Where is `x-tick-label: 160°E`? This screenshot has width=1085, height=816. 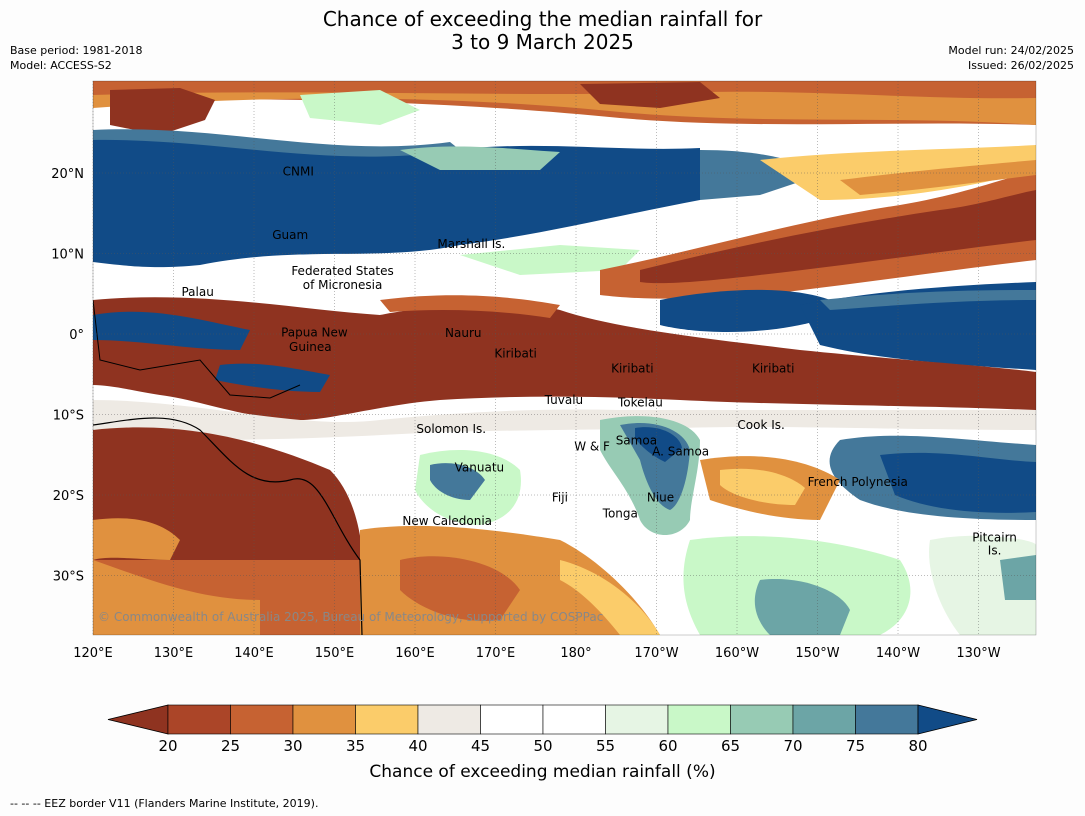 x-tick-label: 160°E is located at coordinates (415, 653).